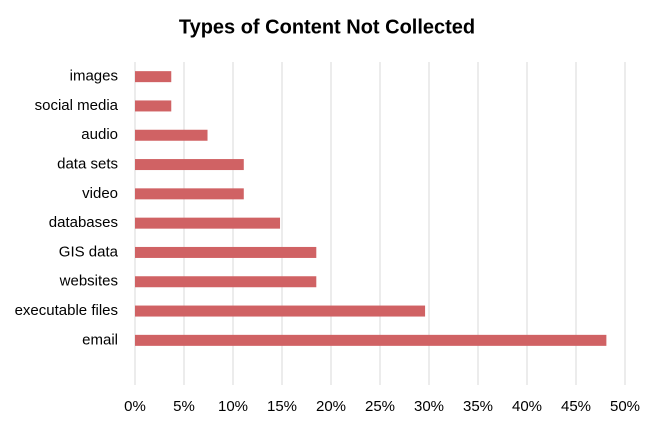  What do you see at coordinates (77, 105) in the screenshot?
I see `y-tick-label: social media` at bounding box center [77, 105].